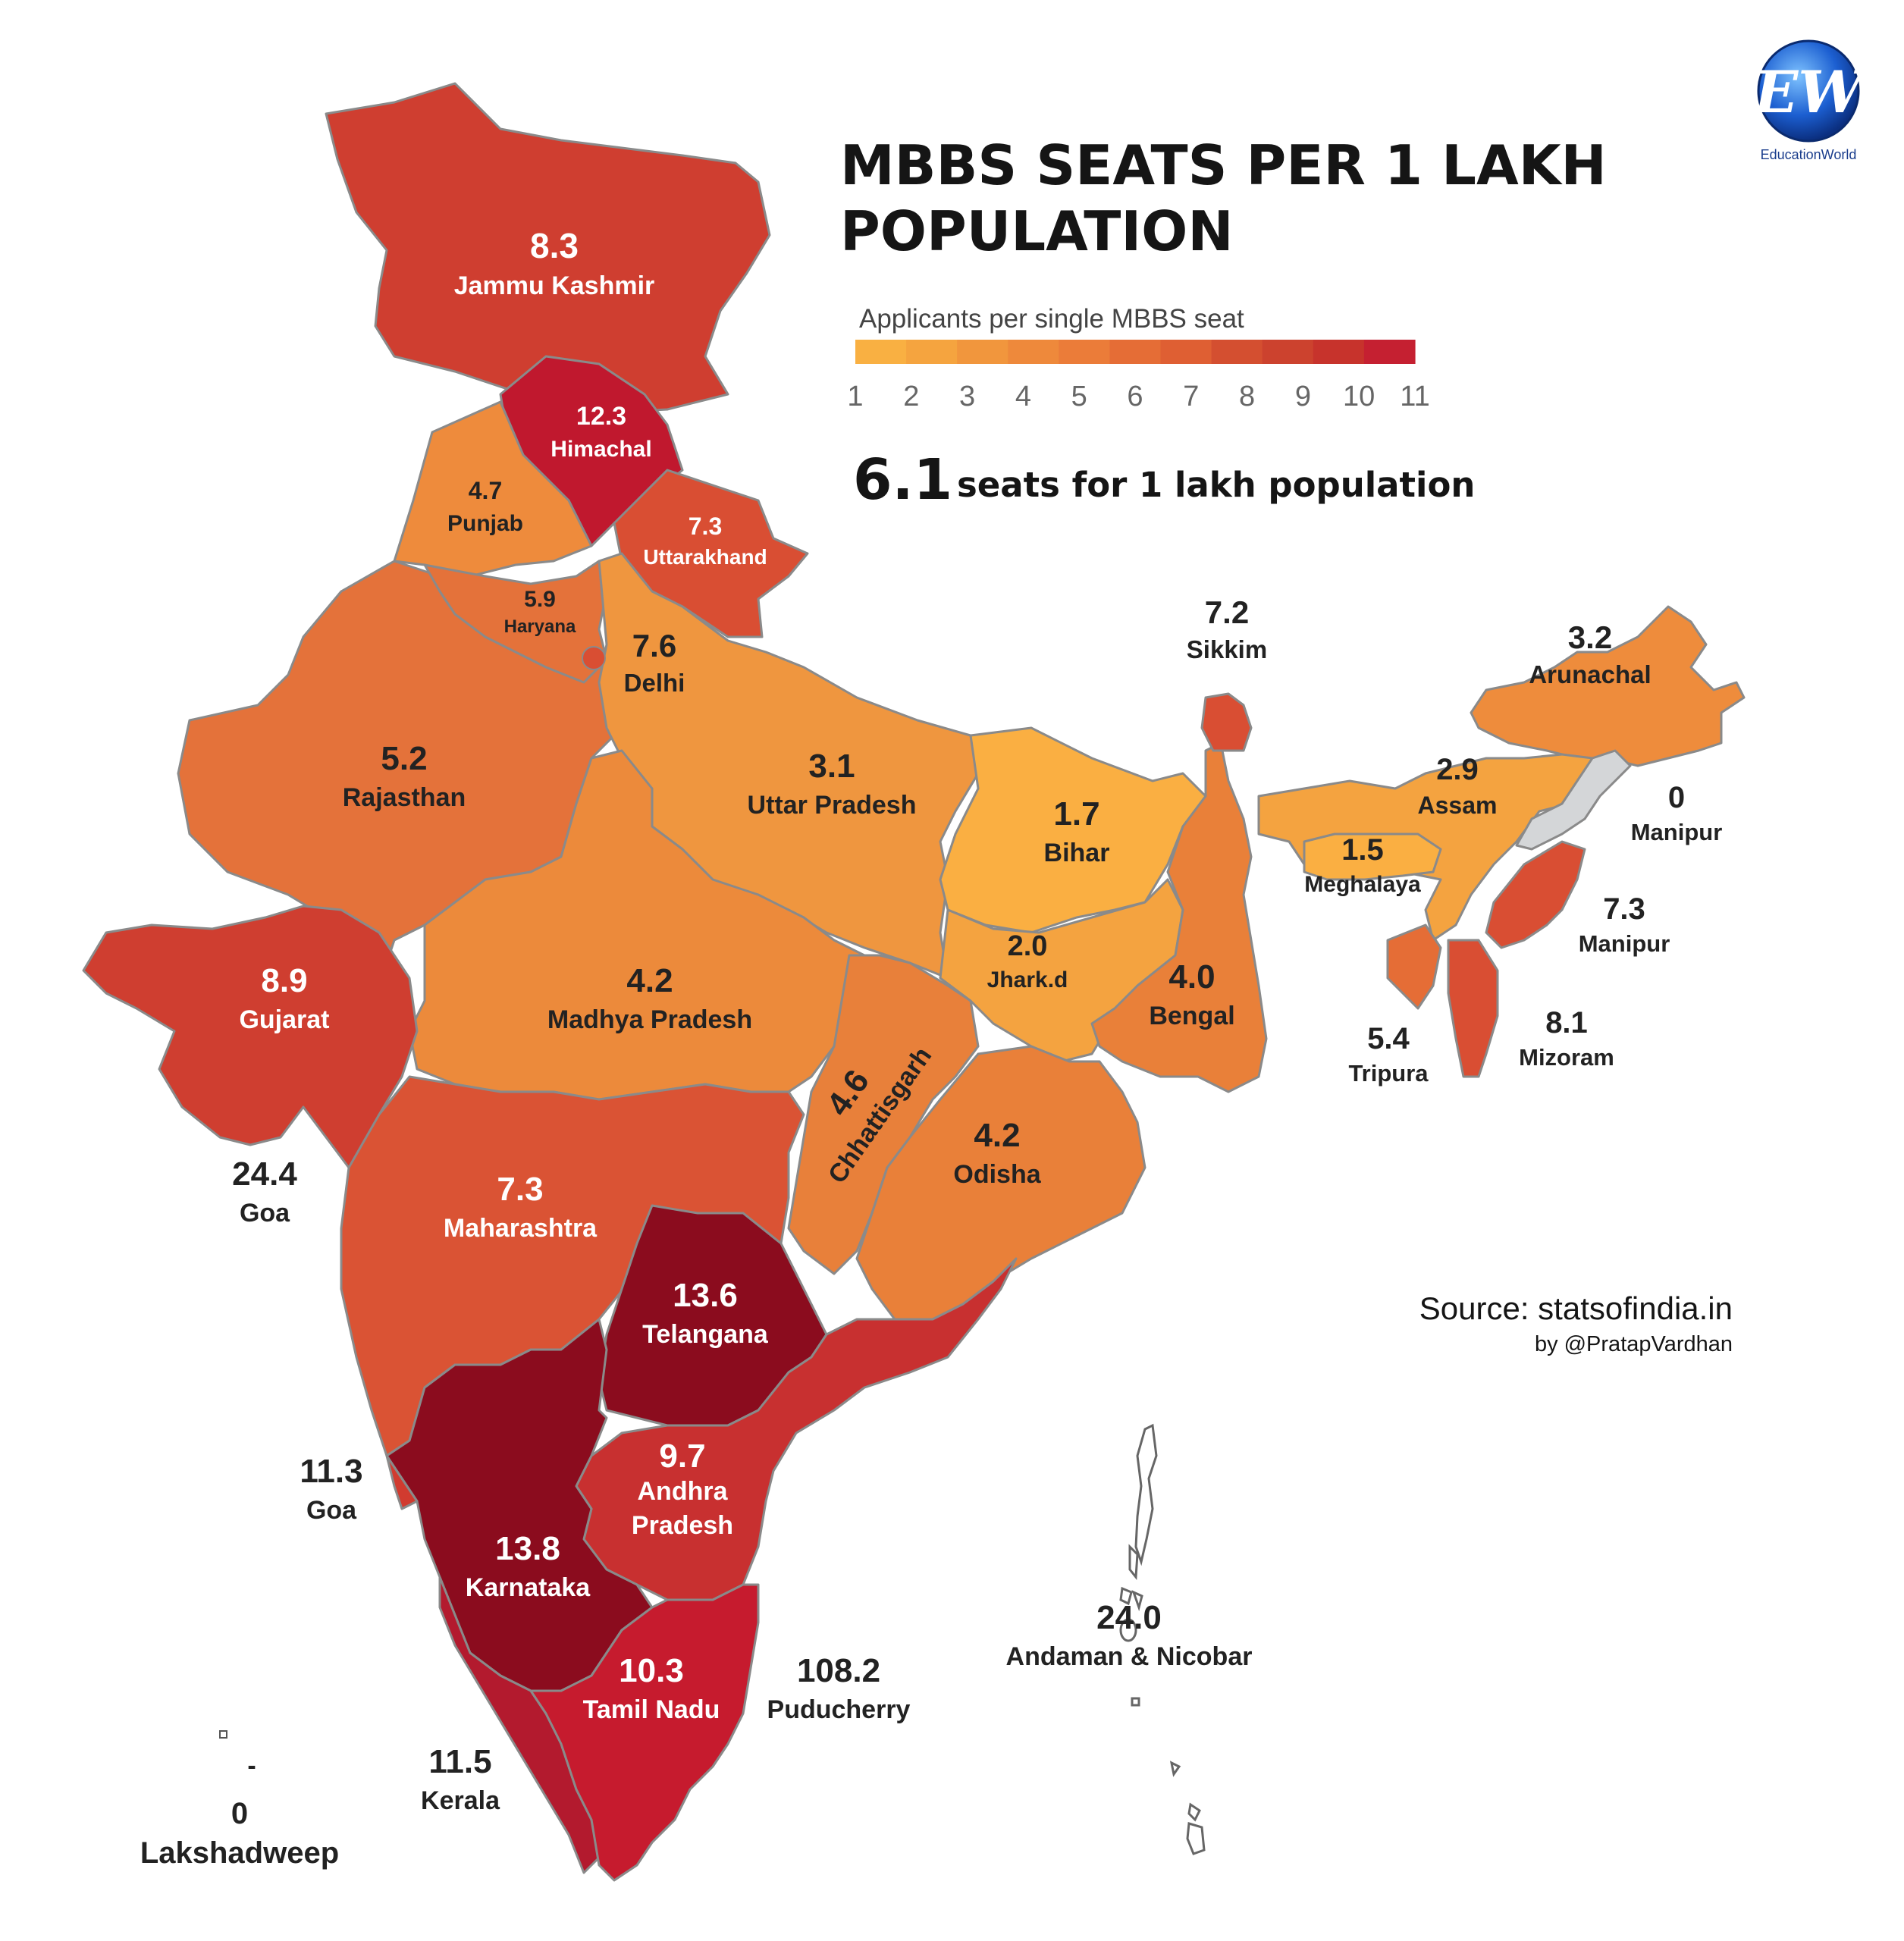 This screenshot has width=1904, height=1941. What do you see at coordinates (654, 683) in the screenshot?
I see `state-name: Delhi` at bounding box center [654, 683].